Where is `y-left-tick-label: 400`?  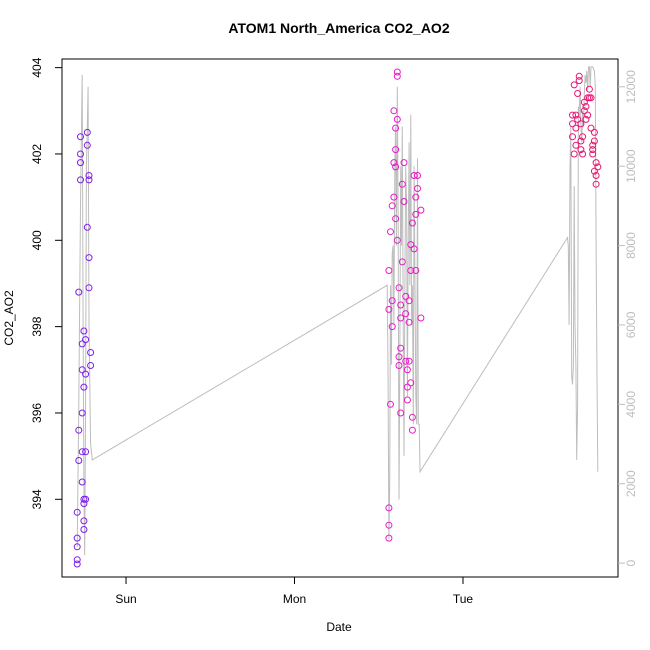
y-left-tick-label: 400 is located at coordinates (37, 240).